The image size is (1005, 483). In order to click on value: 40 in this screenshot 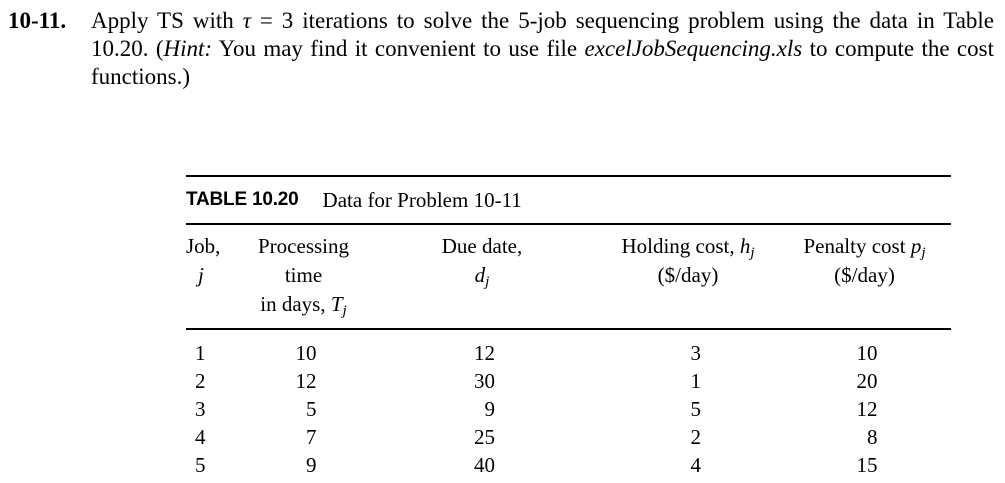, I will do `click(484, 465)`.